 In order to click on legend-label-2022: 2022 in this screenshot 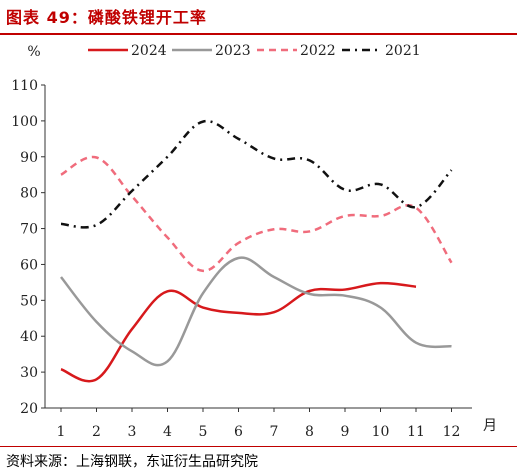, I will do `click(318, 51)`.